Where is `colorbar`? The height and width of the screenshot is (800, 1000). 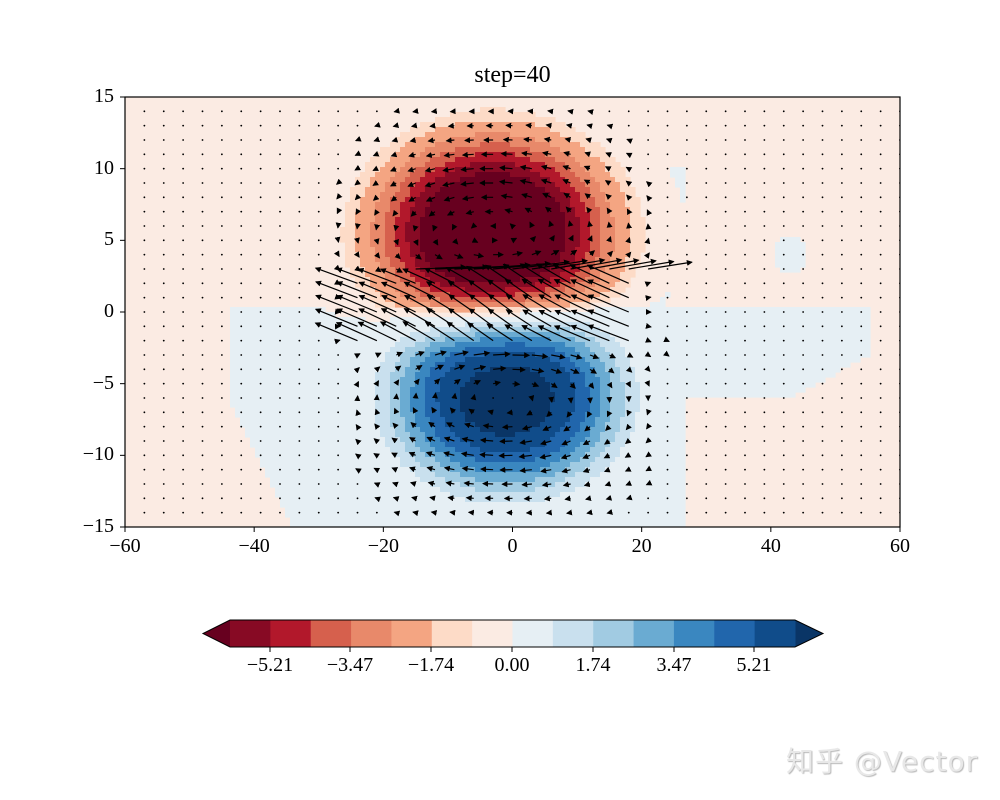
colorbar is located at coordinates (513, 635).